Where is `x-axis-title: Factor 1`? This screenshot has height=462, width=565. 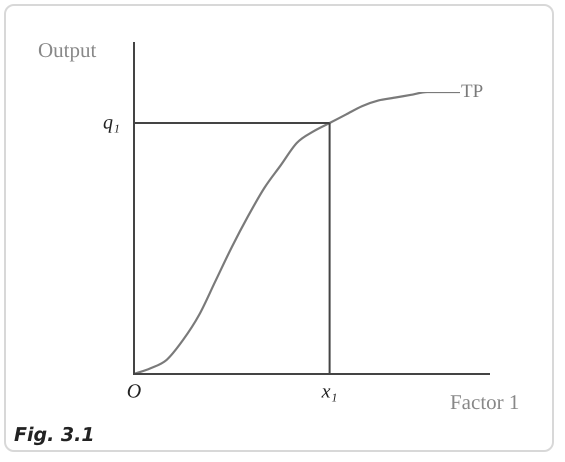
x-axis-title: Factor 1 is located at coordinates (485, 402).